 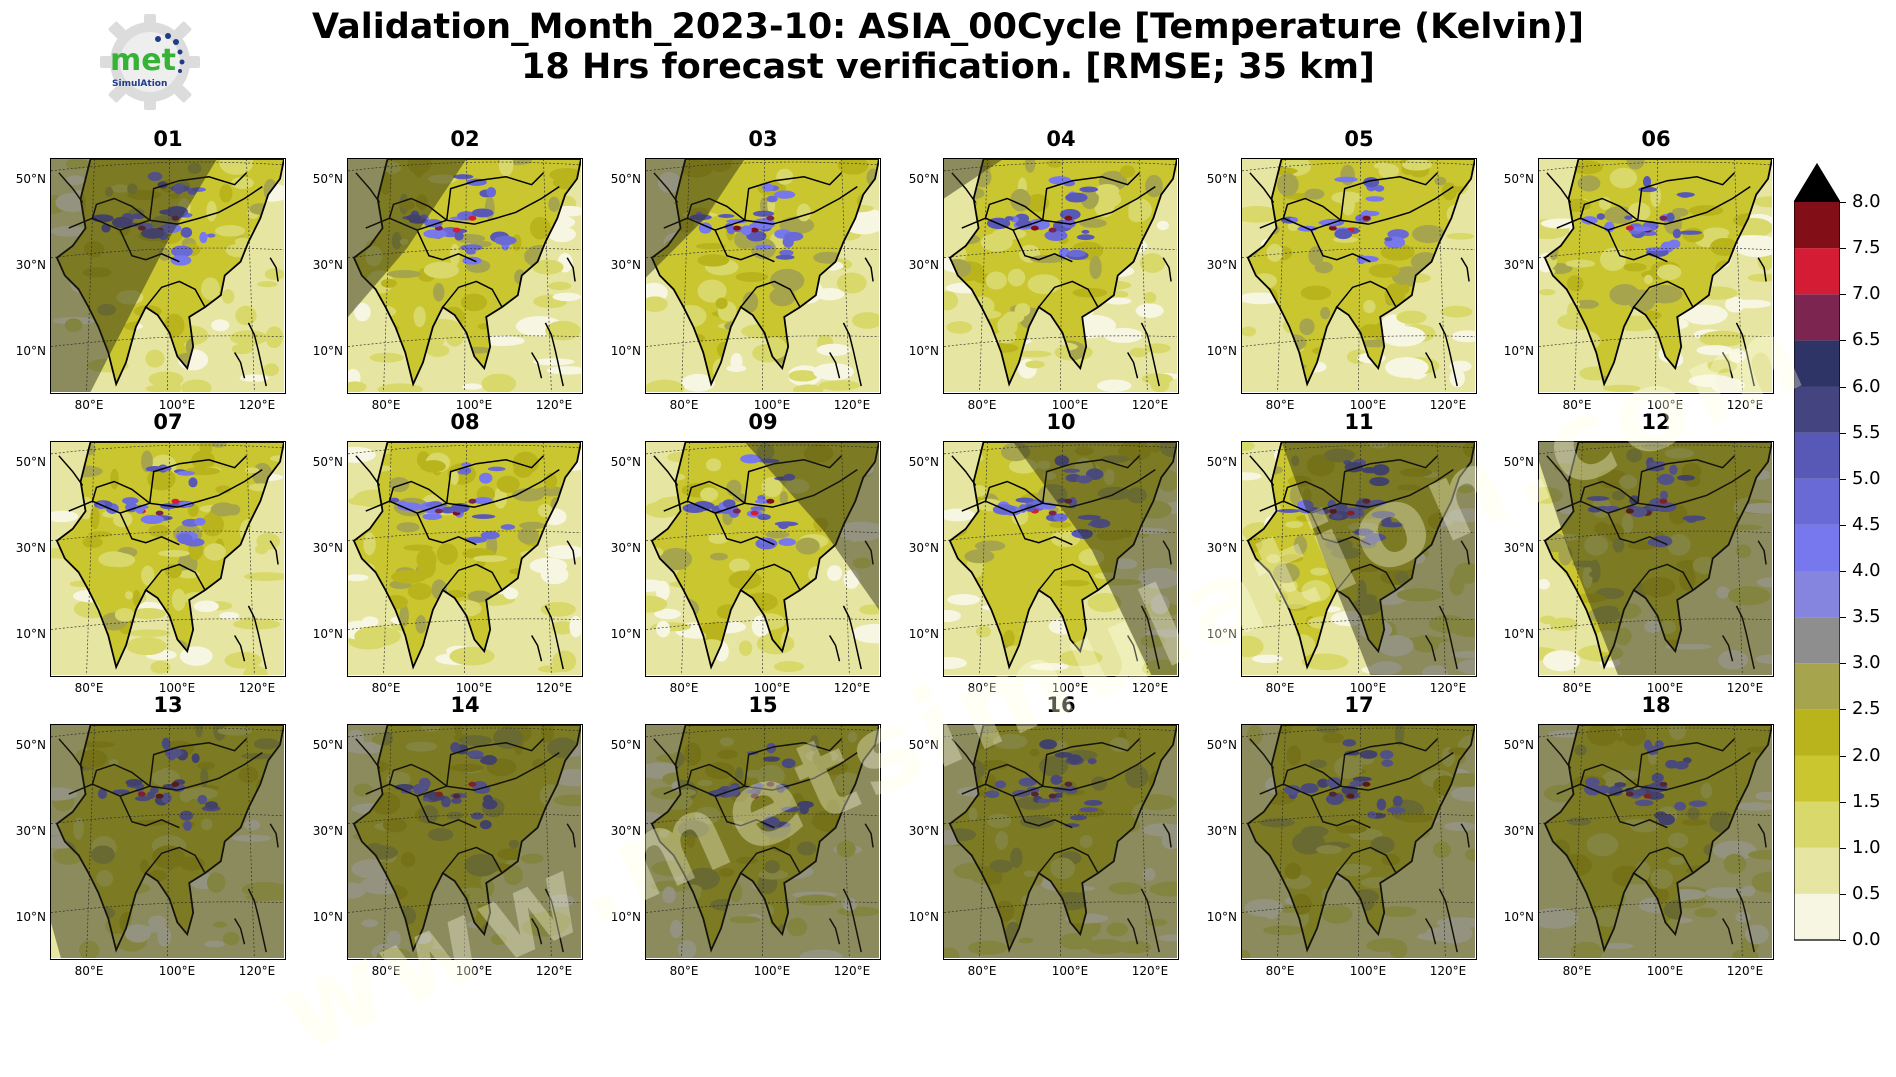 What do you see at coordinates (1866, 294) in the screenshot?
I see `colorbar-tick-label: 7.0` at bounding box center [1866, 294].